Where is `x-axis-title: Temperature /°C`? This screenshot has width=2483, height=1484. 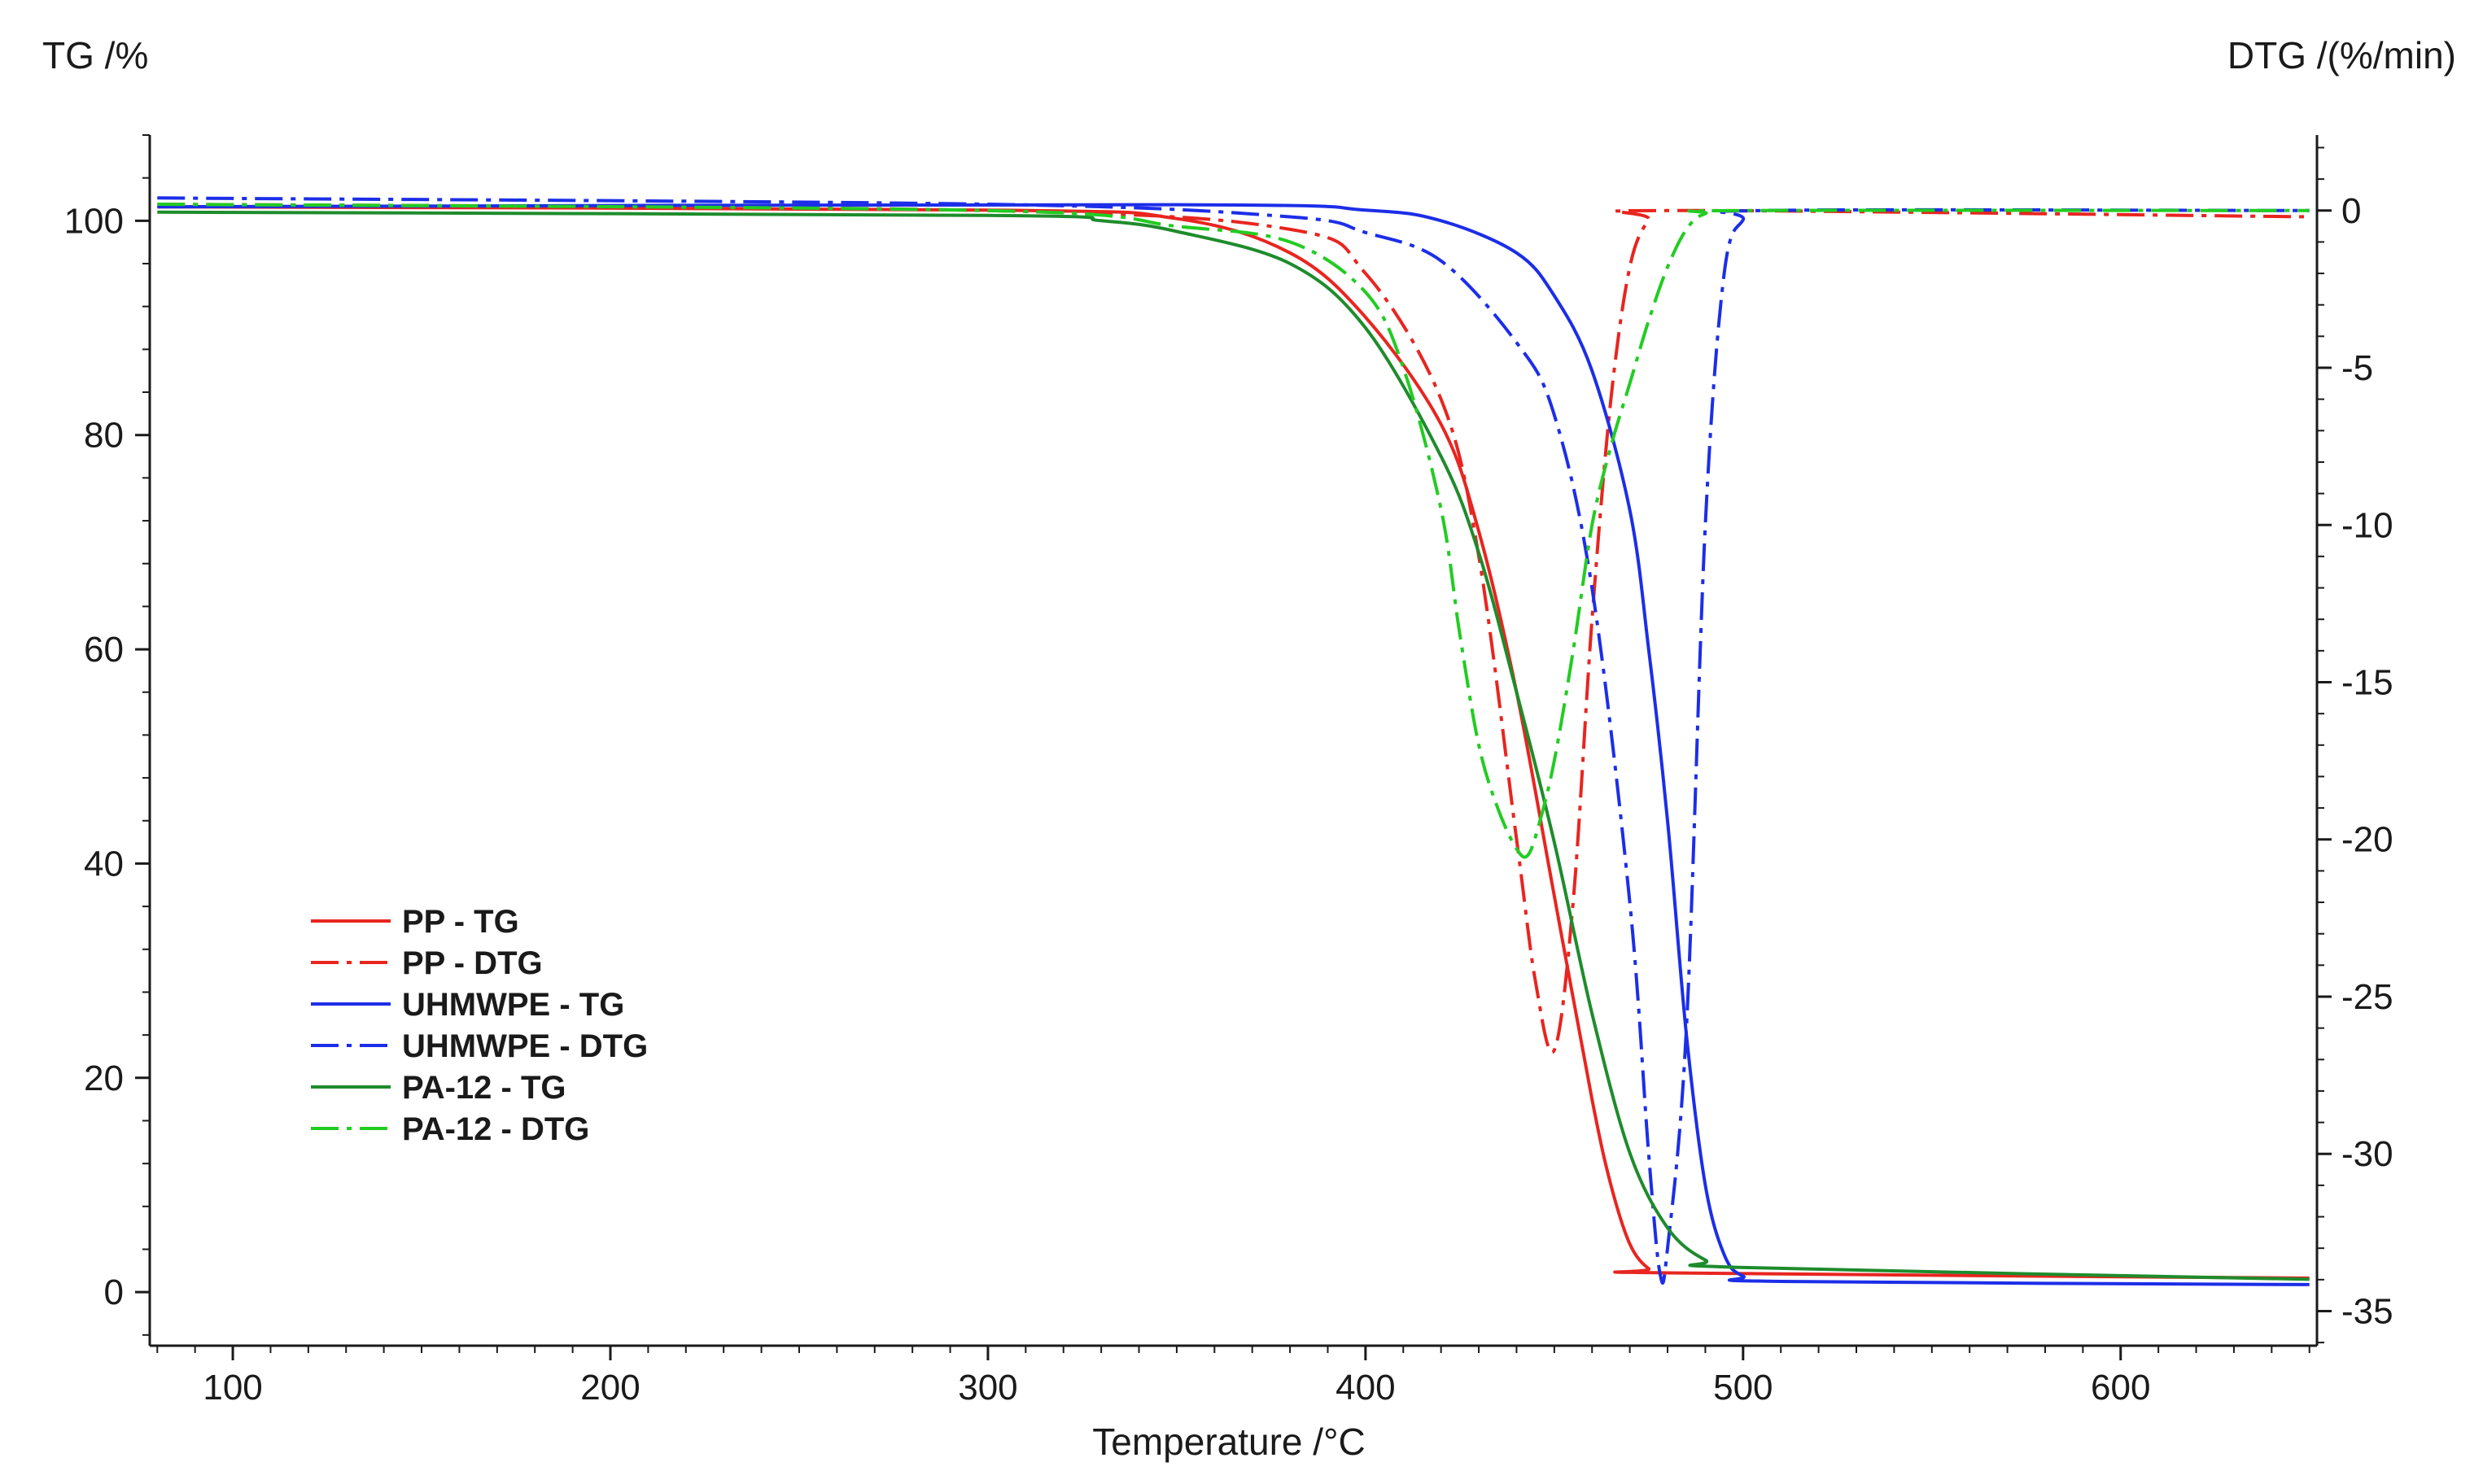 x-axis-title: Temperature /°C is located at coordinates (1228, 1442).